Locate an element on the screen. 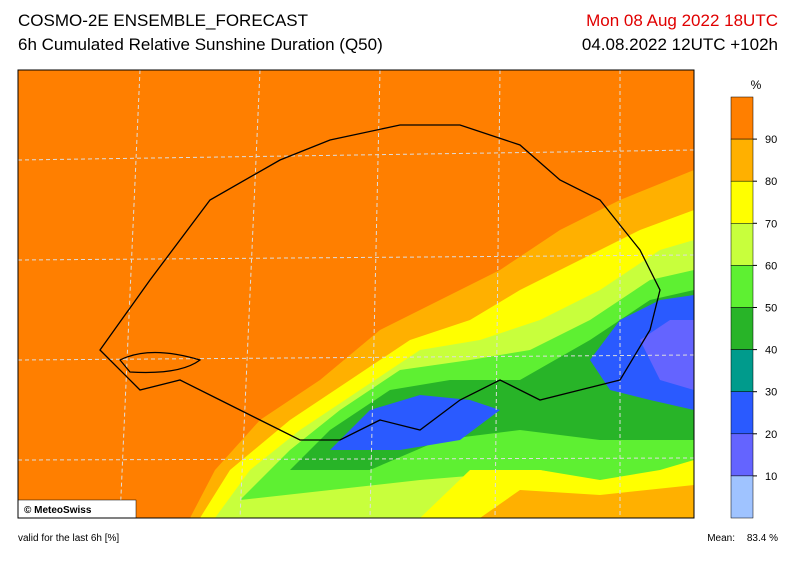 The width and height of the screenshot is (800, 566). colorbar-label: 40 is located at coordinates (771, 351).